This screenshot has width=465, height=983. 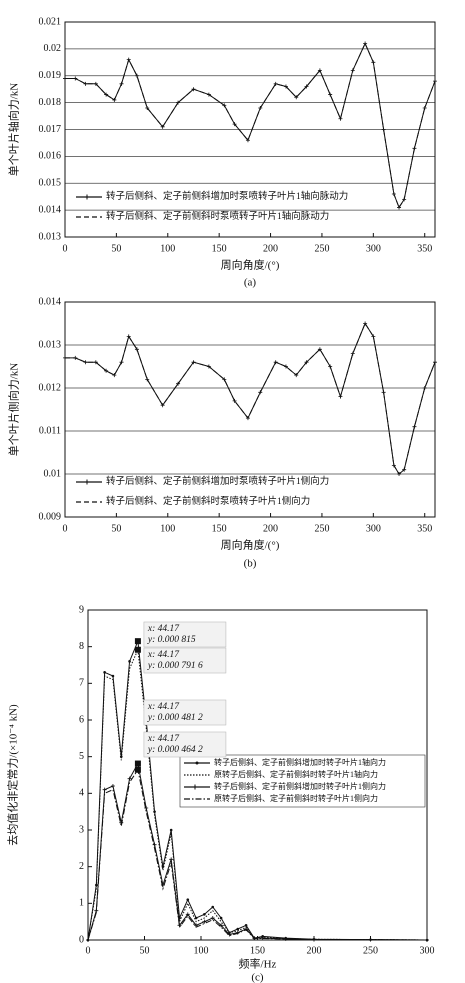 What do you see at coordinates (81, 939) in the screenshot?
I see `y-tick-label: 0` at bounding box center [81, 939].